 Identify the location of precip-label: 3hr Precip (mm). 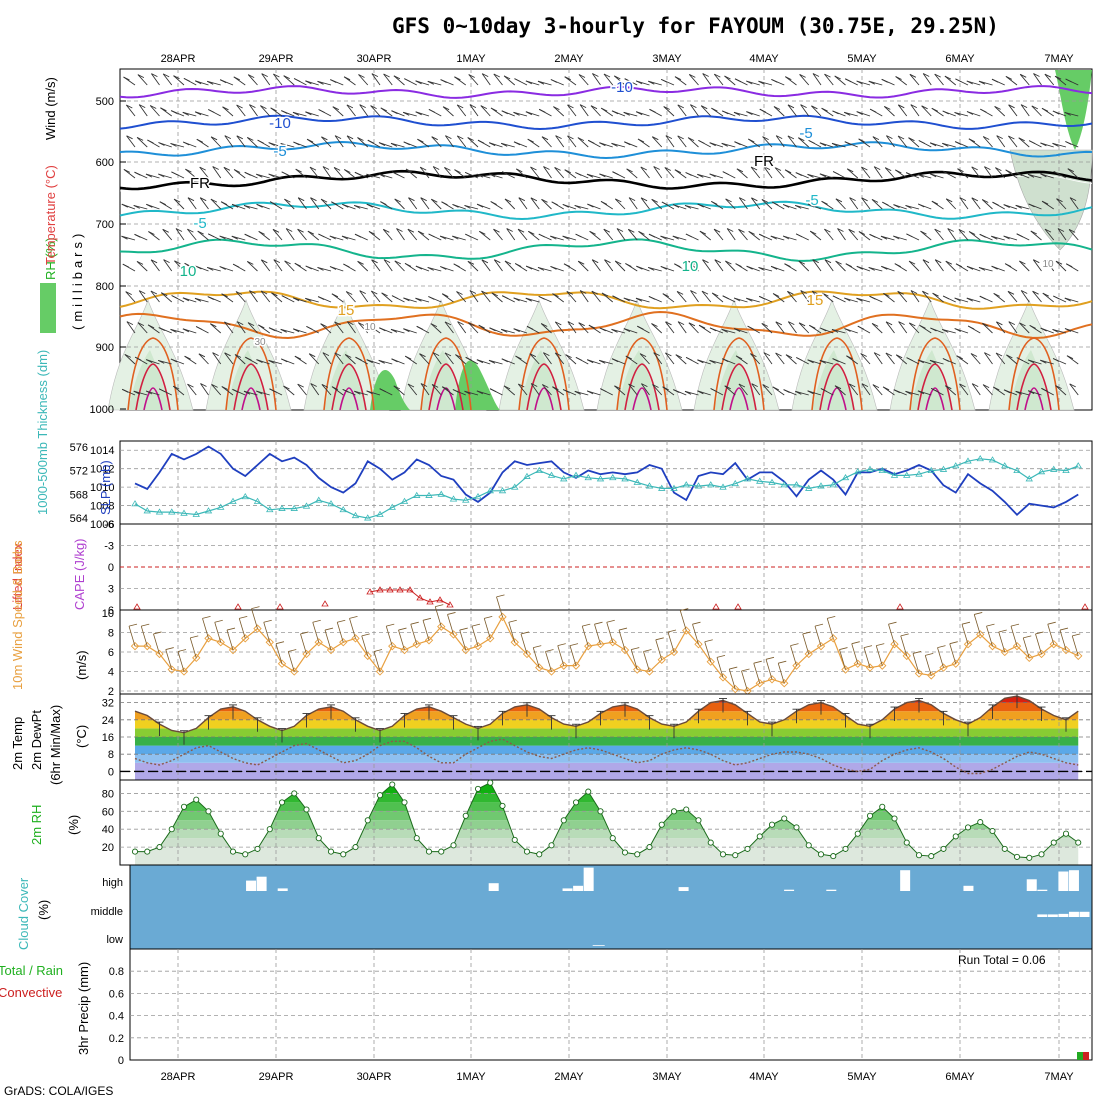
(83, 1008).